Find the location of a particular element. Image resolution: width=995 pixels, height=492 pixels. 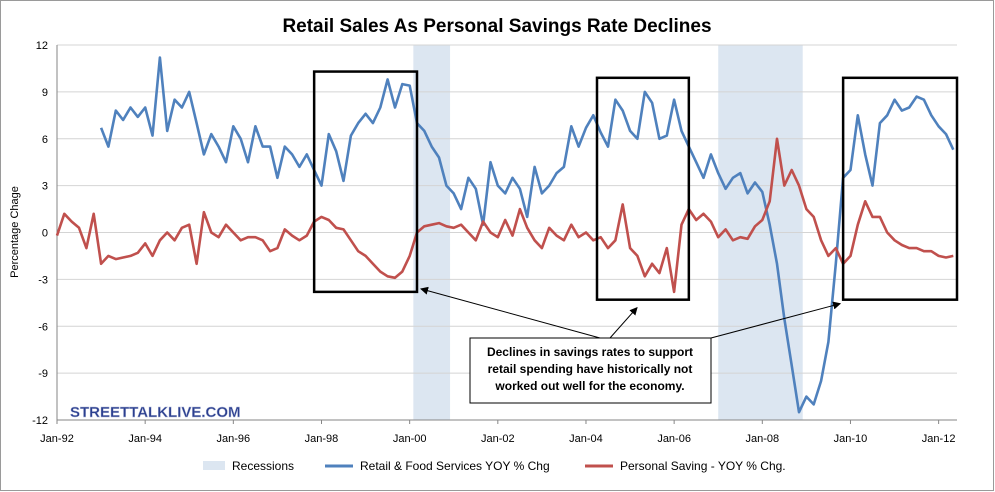

legend-recessions-label: Recessions is located at coordinates (263, 466).